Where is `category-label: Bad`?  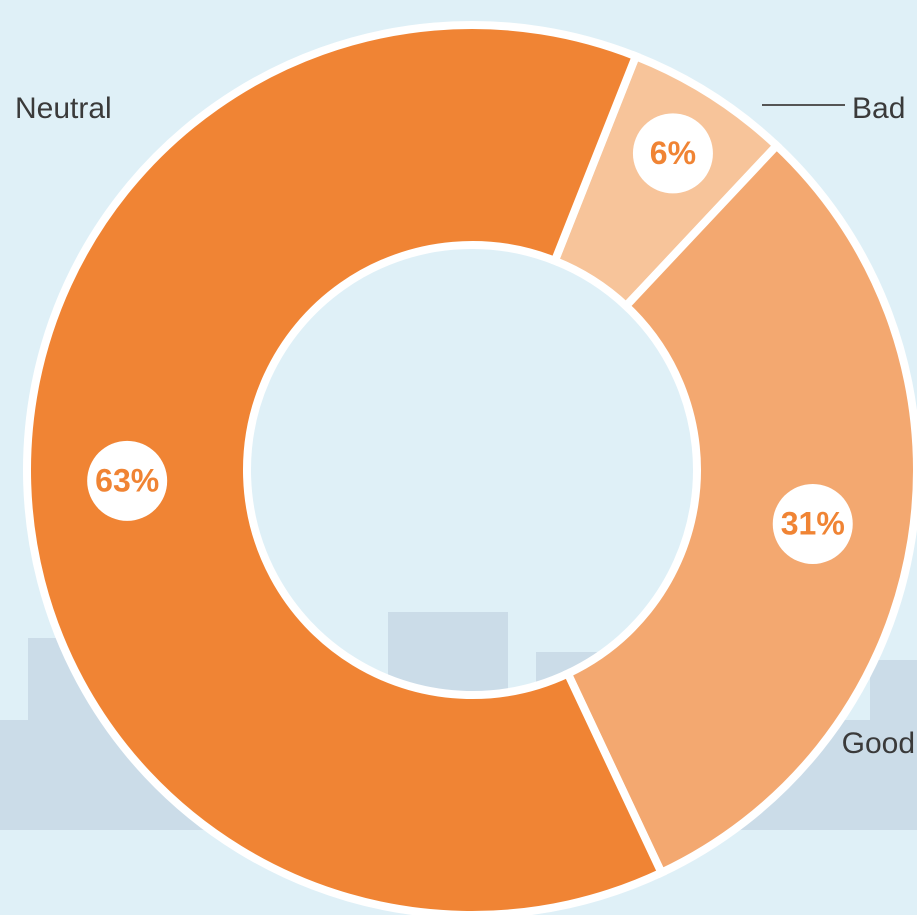 category-label: Bad is located at coordinates (878, 108).